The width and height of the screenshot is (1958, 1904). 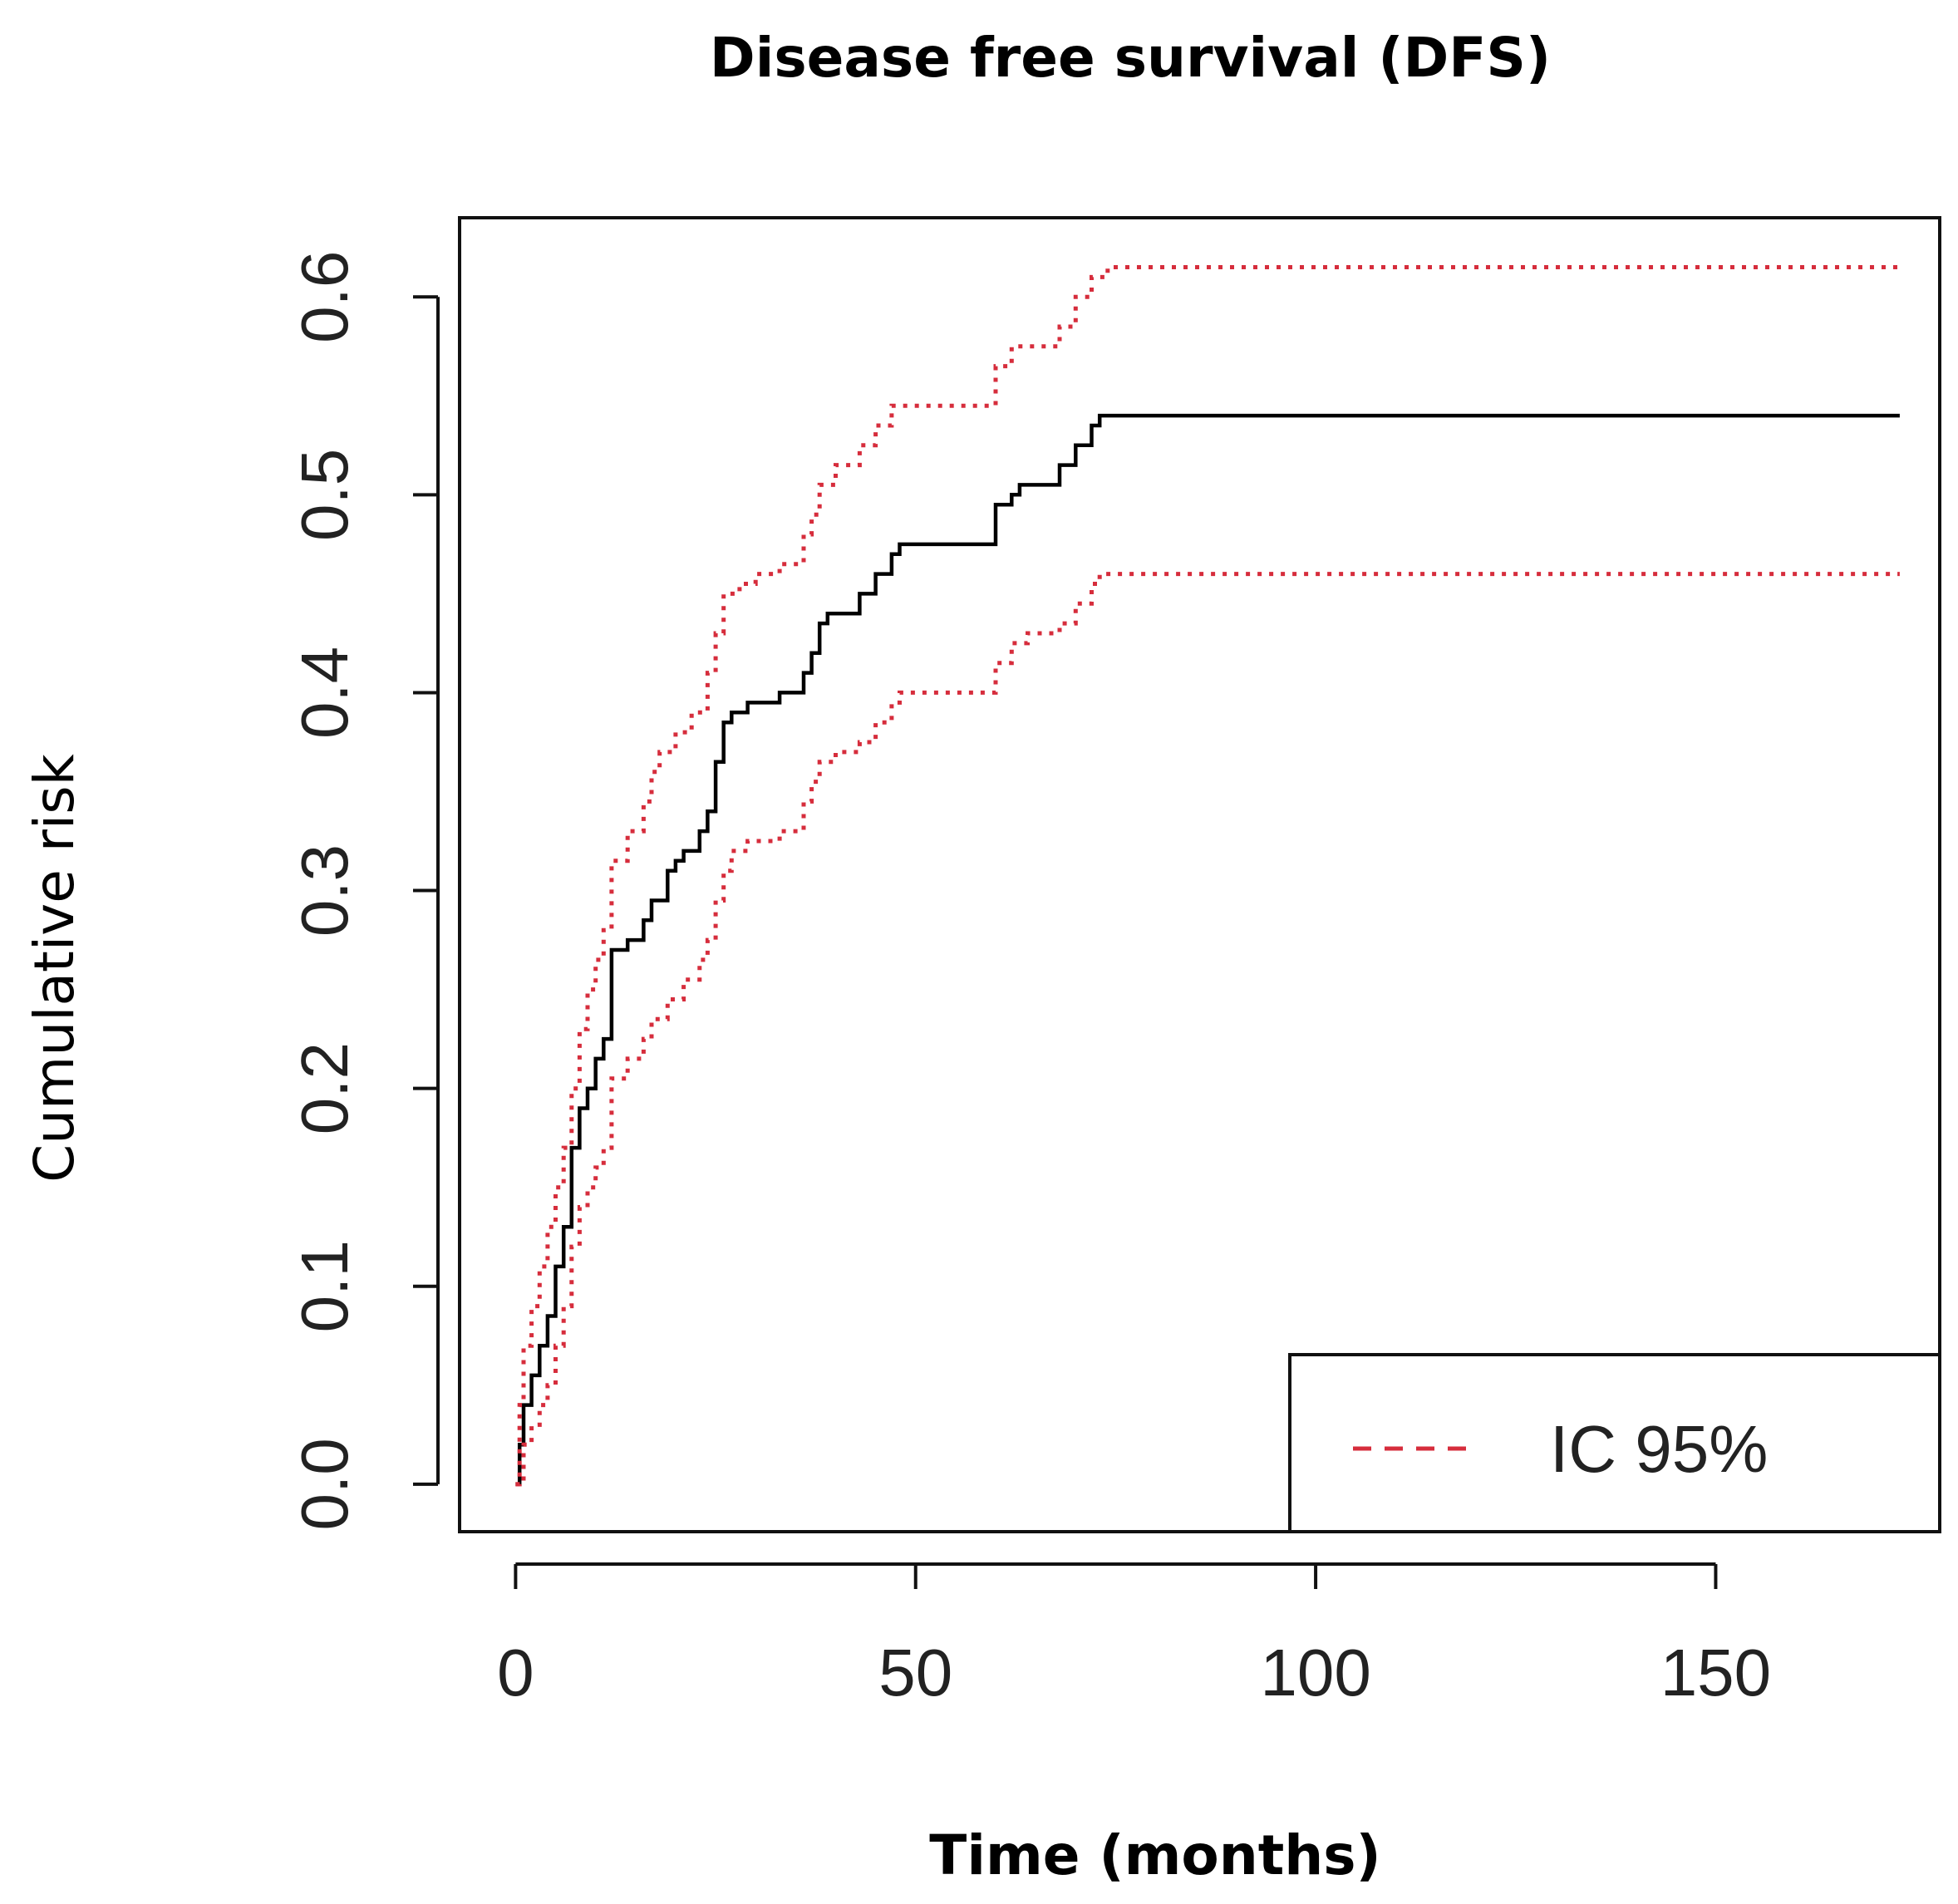 I want to click on x-tick-label: 0, so click(x=515, y=1673).